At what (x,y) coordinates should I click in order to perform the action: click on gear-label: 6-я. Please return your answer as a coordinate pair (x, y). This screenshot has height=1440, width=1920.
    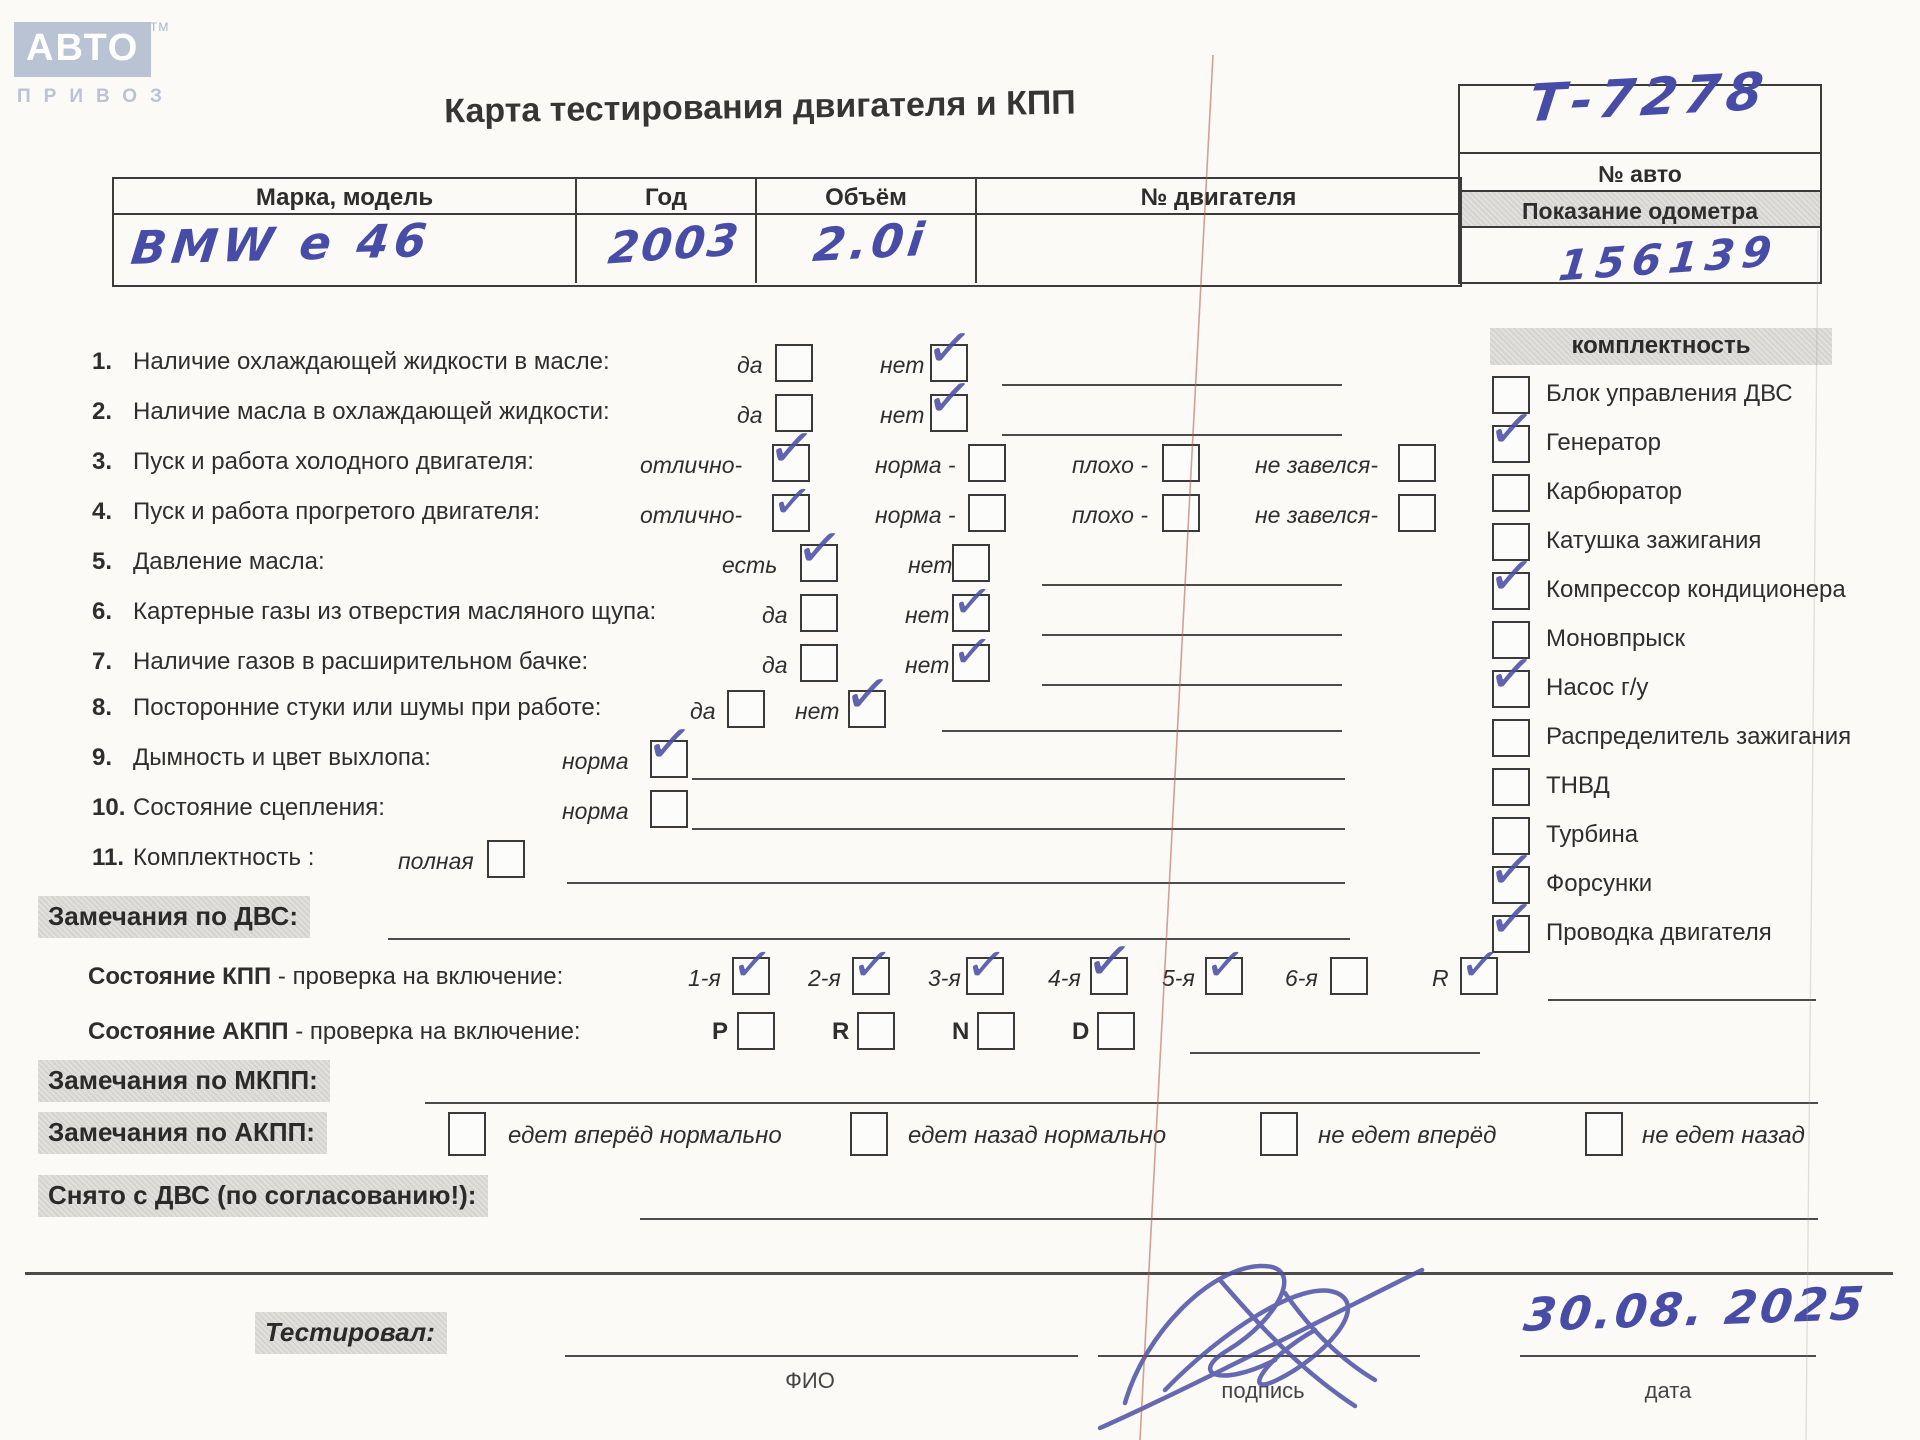
    Looking at the image, I should click on (1301, 978).